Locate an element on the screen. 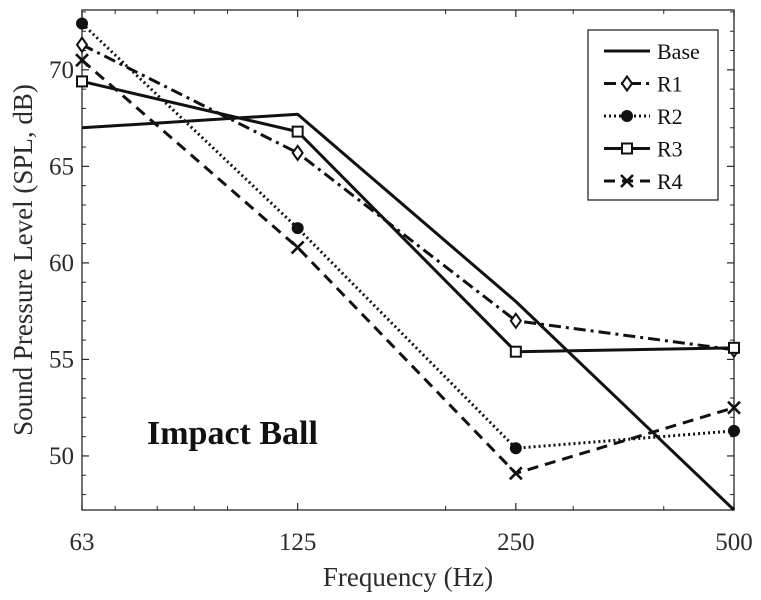 The height and width of the screenshot is (600, 761). x-tick-label: 63 is located at coordinates (82, 542).